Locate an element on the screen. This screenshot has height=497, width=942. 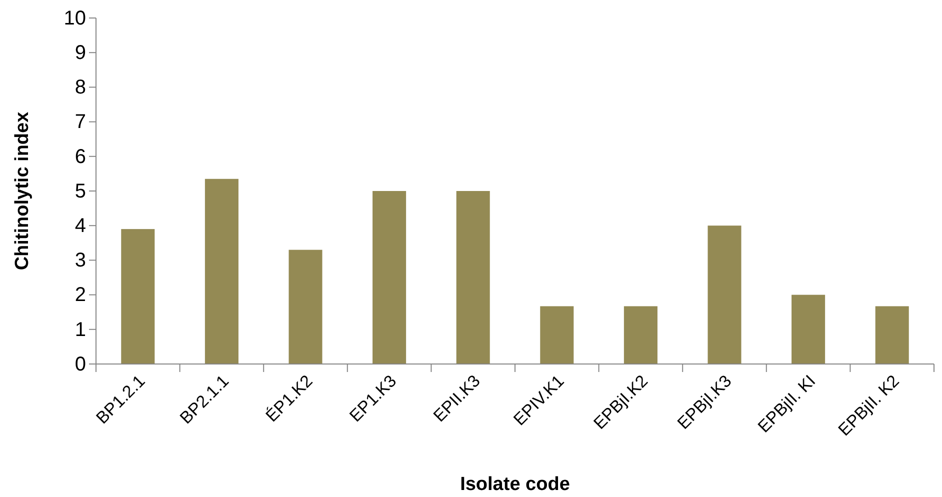
y-tick-label: 9 is located at coordinates (80, 53).